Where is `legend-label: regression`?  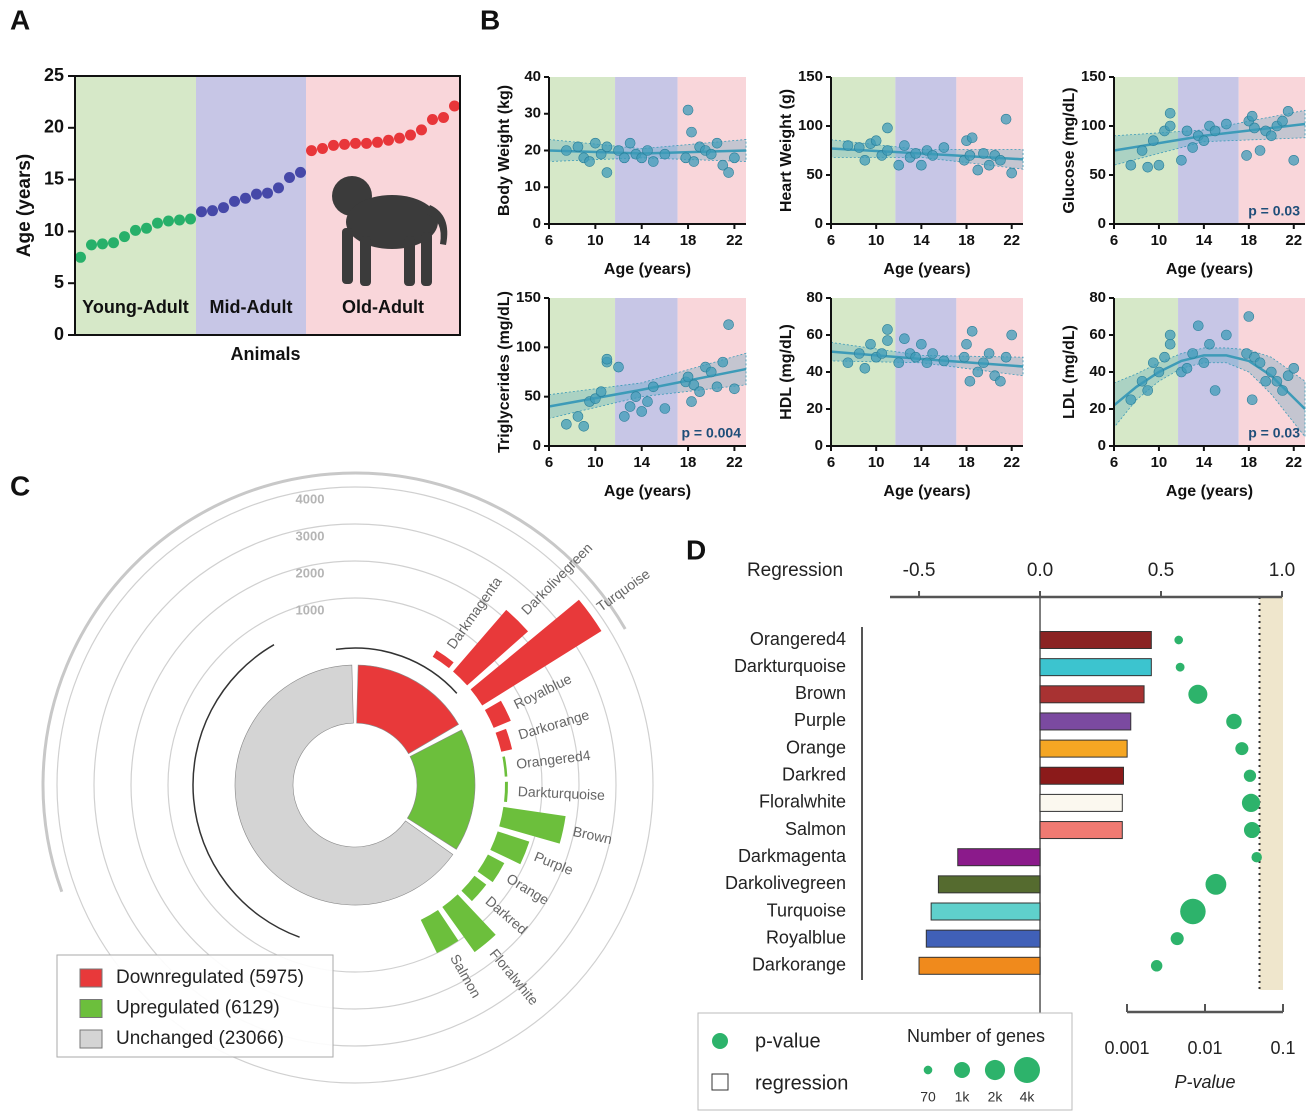
legend-label: regression is located at coordinates (801, 1083).